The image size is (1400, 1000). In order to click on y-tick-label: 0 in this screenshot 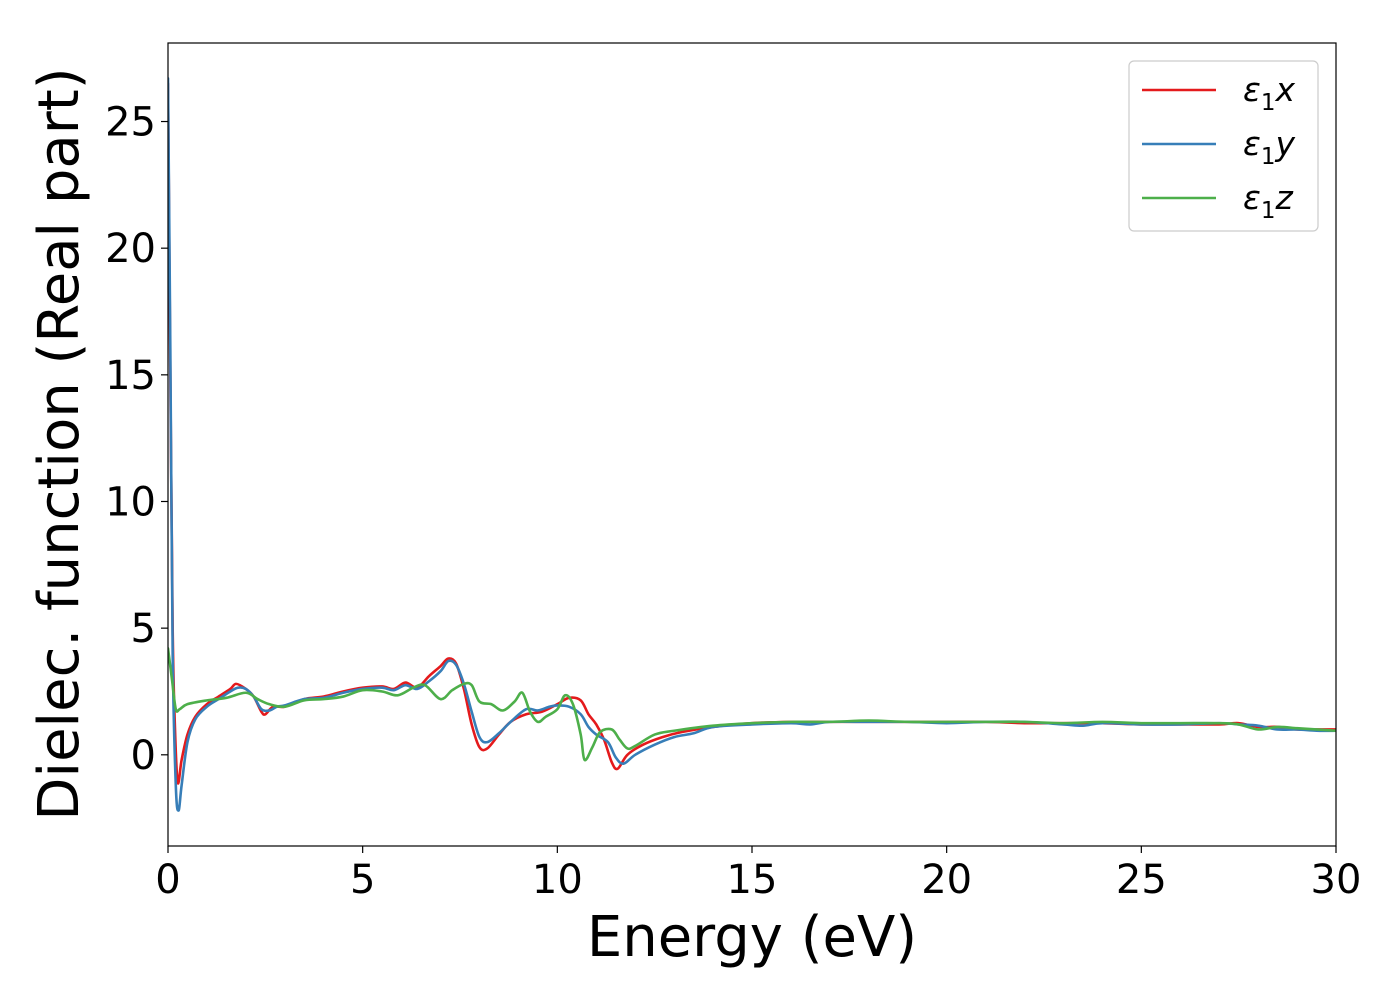, I will do `click(143, 756)`.